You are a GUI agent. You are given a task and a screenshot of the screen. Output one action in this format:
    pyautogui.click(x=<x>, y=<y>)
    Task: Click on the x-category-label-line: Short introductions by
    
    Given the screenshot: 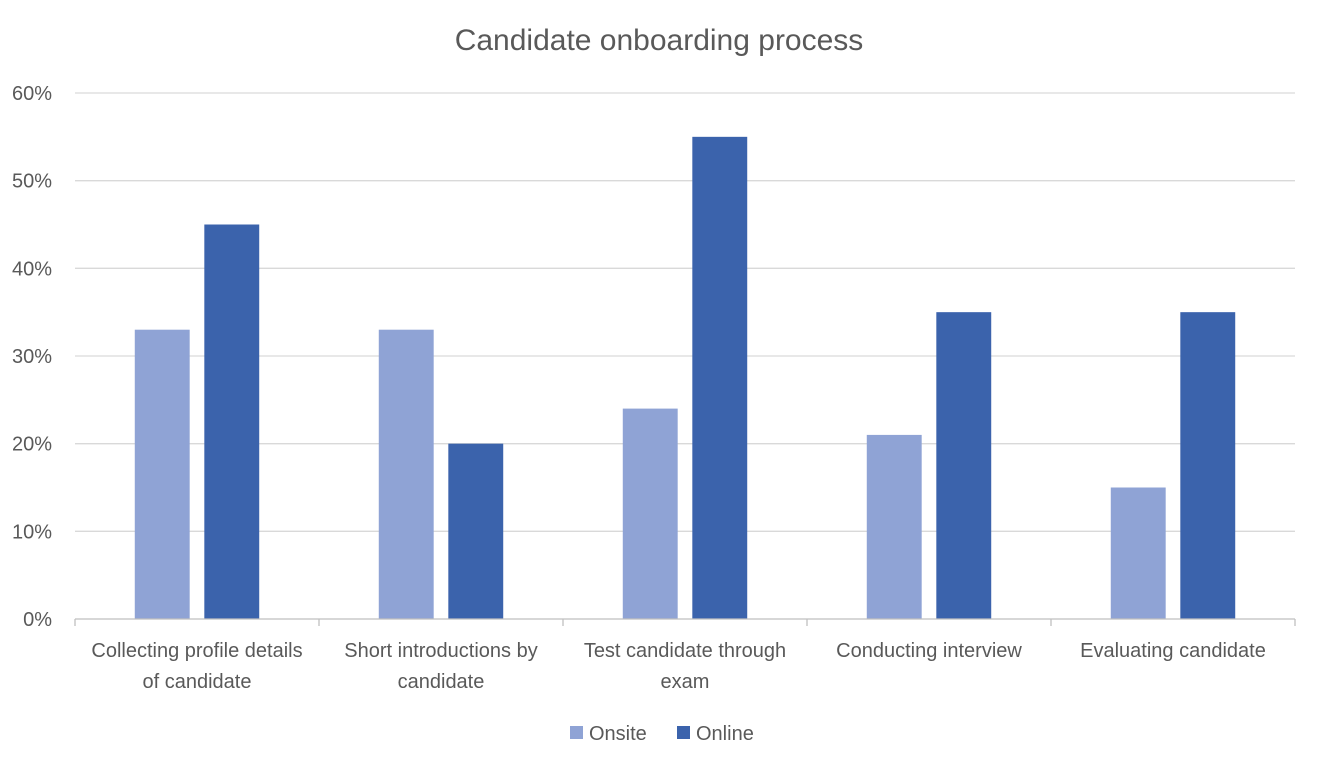 What is the action you would take?
    pyautogui.click(x=440, y=651)
    